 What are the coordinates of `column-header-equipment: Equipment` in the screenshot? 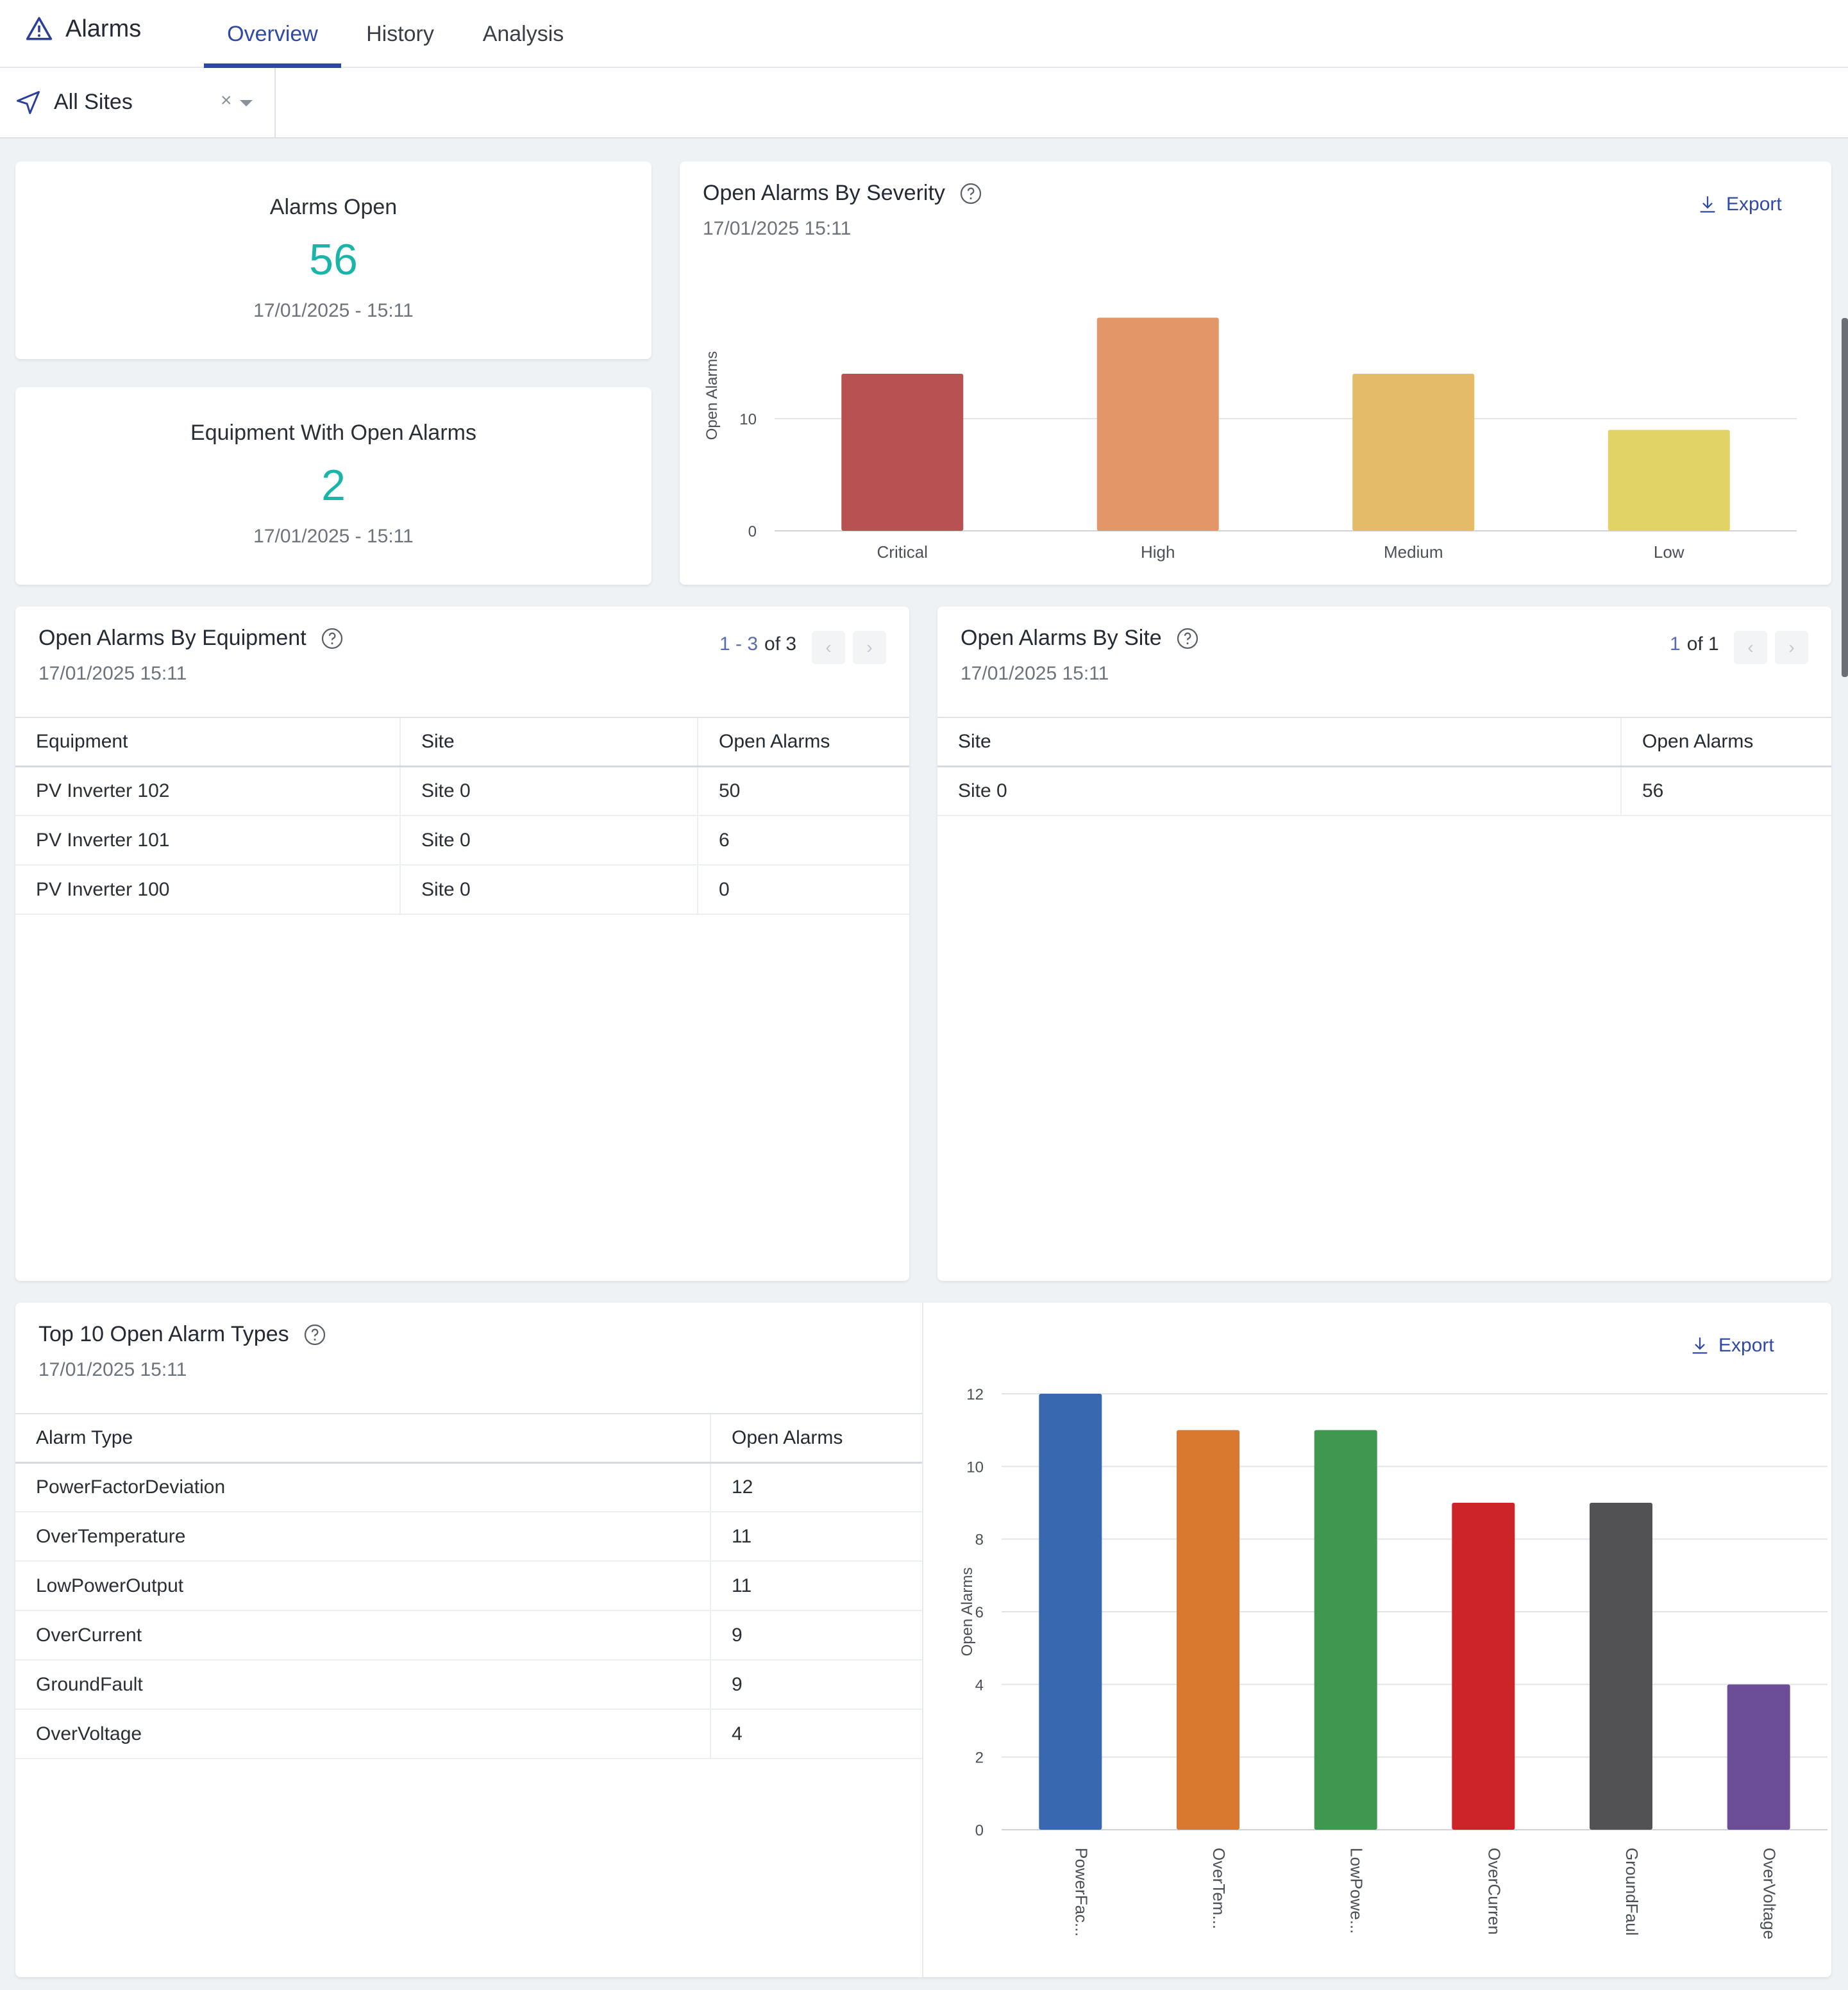 It's located at (207, 742).